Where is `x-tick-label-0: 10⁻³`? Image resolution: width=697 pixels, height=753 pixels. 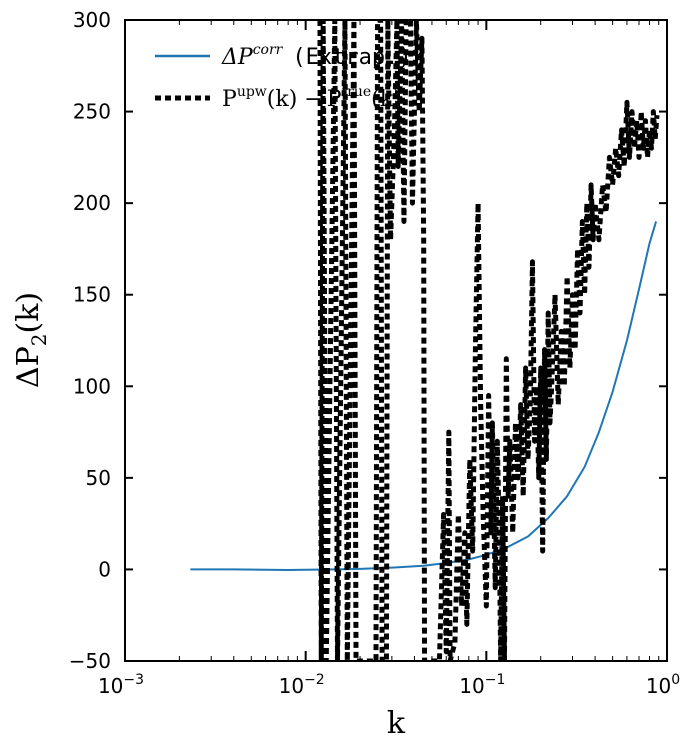
x-tick-label-0: 10⁻³ is located at coordinates (121, 685).